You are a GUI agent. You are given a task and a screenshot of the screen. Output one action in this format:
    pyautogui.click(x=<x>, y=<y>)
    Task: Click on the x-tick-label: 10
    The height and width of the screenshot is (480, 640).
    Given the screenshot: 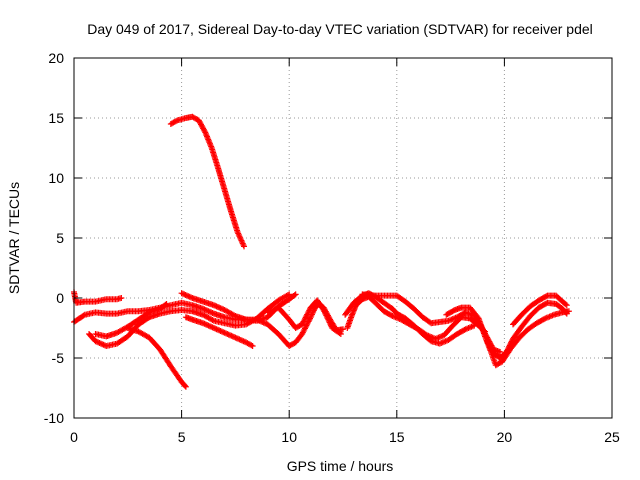 What is the action you would take?
    pyautogui.click(x=289, y=437)
    